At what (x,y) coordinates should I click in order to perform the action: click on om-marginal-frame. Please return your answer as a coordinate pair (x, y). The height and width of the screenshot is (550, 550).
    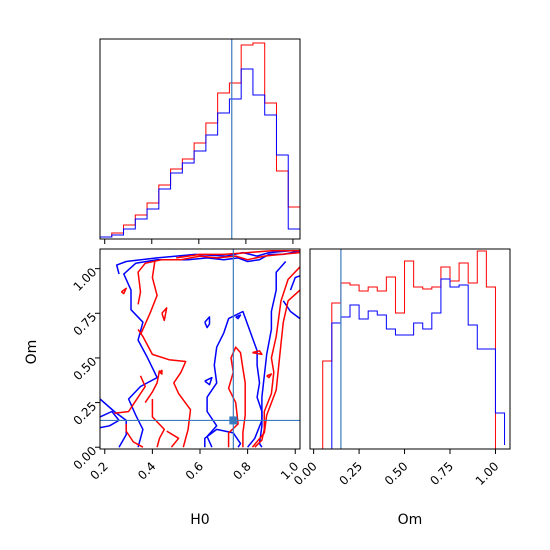
    Looking at the image, I should click on (410, 349).